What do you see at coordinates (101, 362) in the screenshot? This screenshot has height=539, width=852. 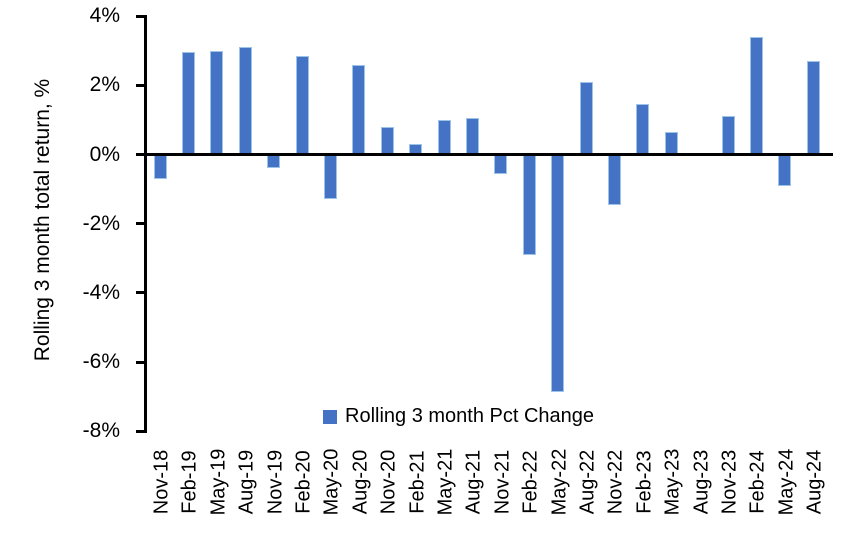 I see `y-tick-label: -6%` at bounding box center [101, 362].